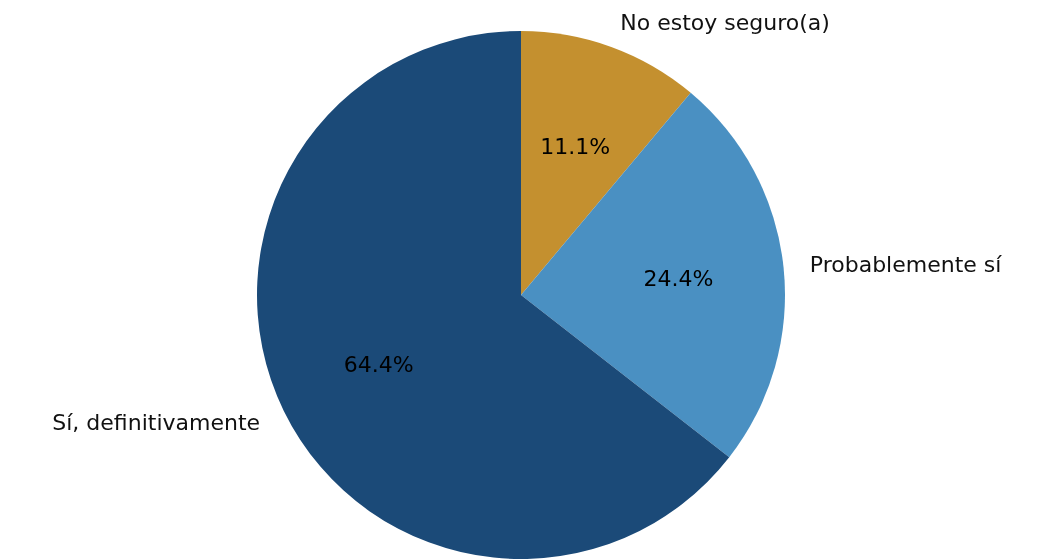  What do you see at coordinates (906, 264) in the screenshot?
I see `slice-label: Probablemente sí` at bounding box center [906, 264].